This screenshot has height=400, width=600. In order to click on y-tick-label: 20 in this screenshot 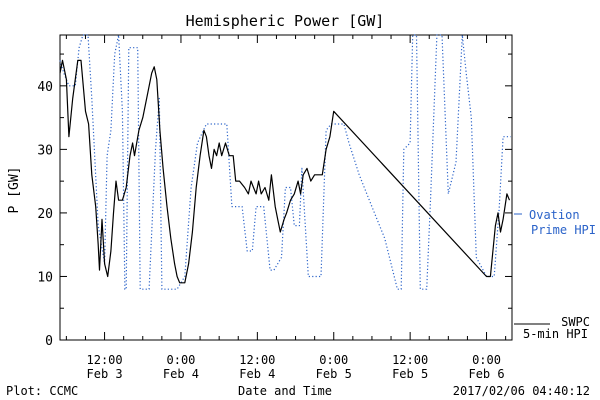, I will do `click(45, 214)`.